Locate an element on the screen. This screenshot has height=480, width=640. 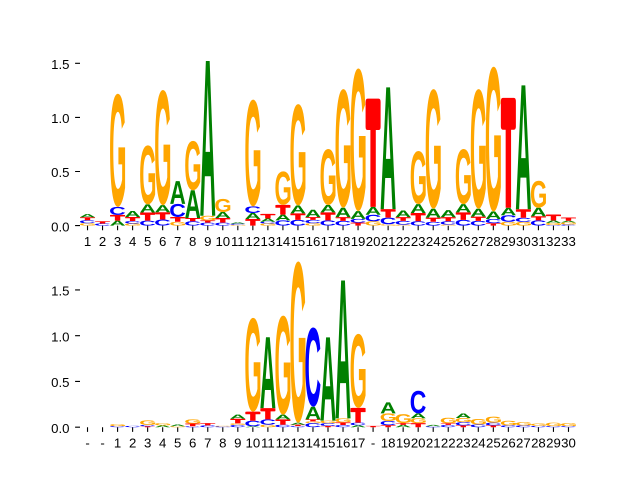
svg-text: 31 is located at coordinates (538, 241).